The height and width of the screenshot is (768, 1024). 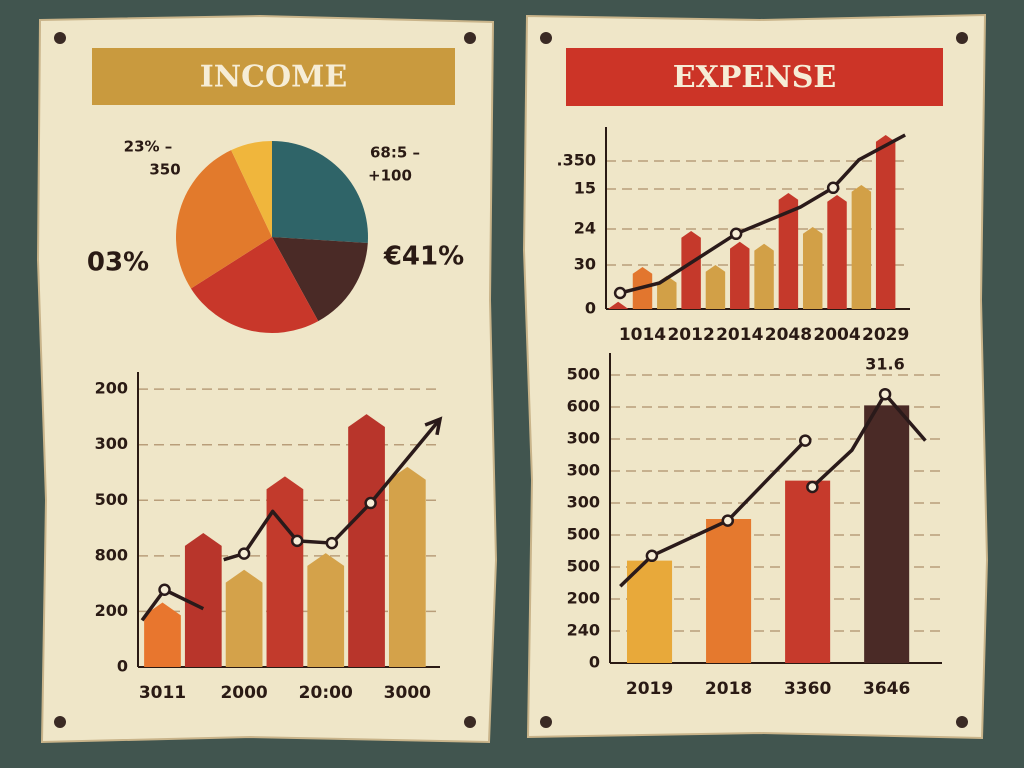 I want to click on arrow-head, so click(x=433, y=426).